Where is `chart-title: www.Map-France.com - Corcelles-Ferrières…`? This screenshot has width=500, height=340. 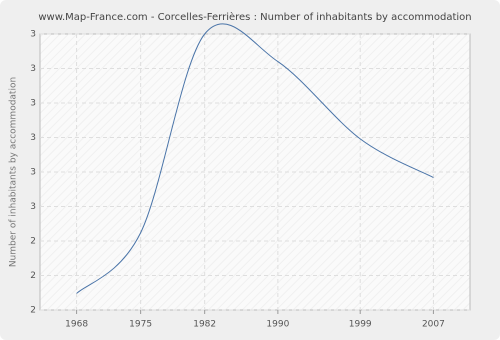
chart-title: www.Map-France.com - Corcelles-Ferrières… is located at coordinates (254, 17).